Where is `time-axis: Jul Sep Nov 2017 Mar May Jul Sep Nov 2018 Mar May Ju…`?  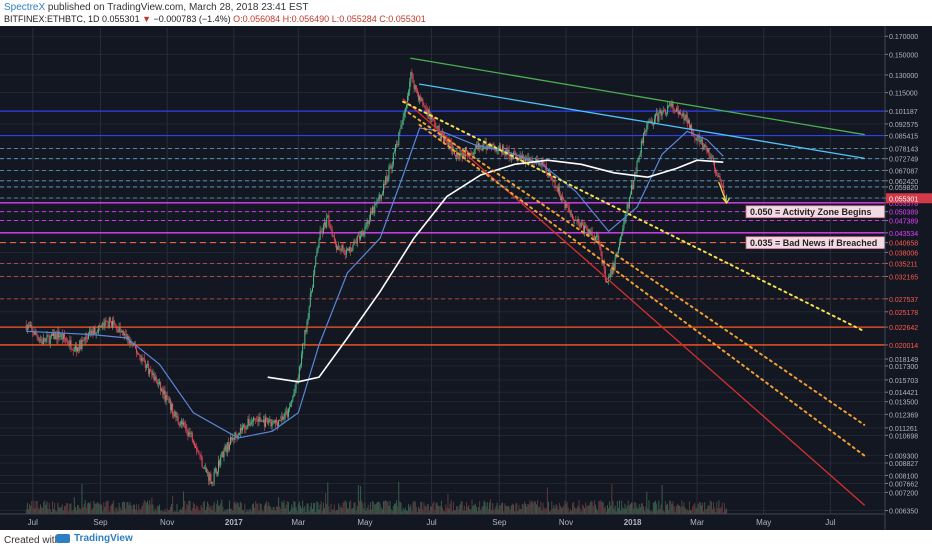 time-axis: Jul Sep Nov 2017 Mar May Jul Sep Nov 2018 Mar May Ju… is located at coordinates (442, 520).